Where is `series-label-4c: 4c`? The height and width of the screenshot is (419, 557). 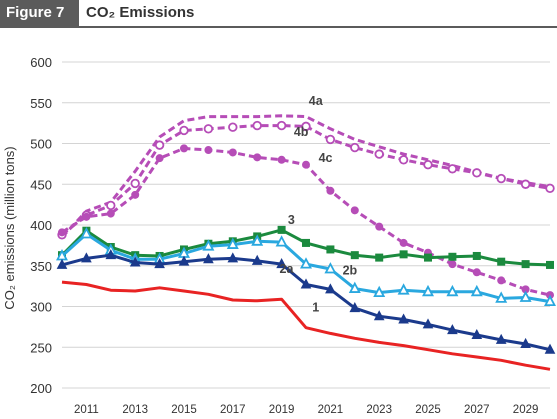
series-label-4c: 4c is located at coordinates (326, 158).